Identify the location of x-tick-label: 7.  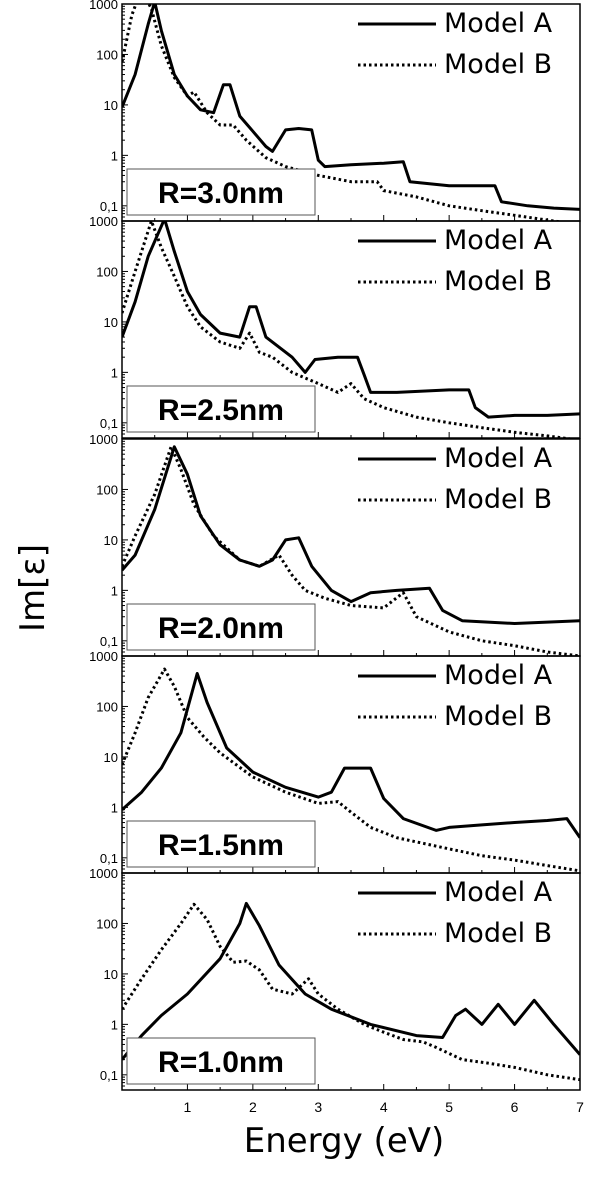
(580, 1107).